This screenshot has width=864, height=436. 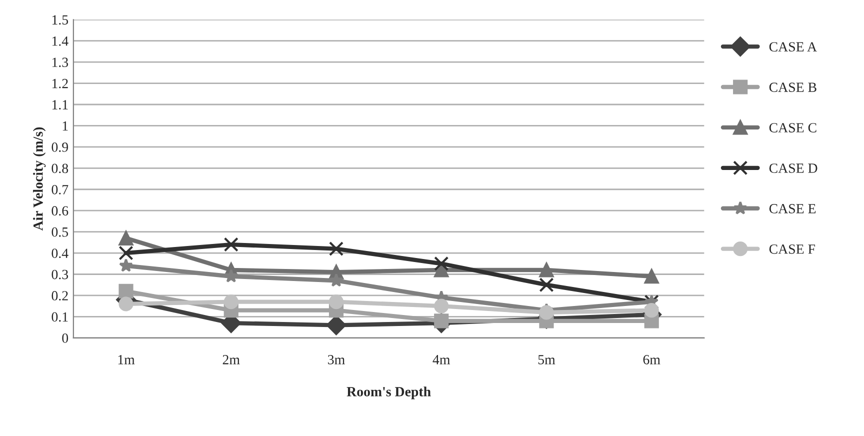 I want to click on y-tick-label: 0.5, so click(x=60, y=232).